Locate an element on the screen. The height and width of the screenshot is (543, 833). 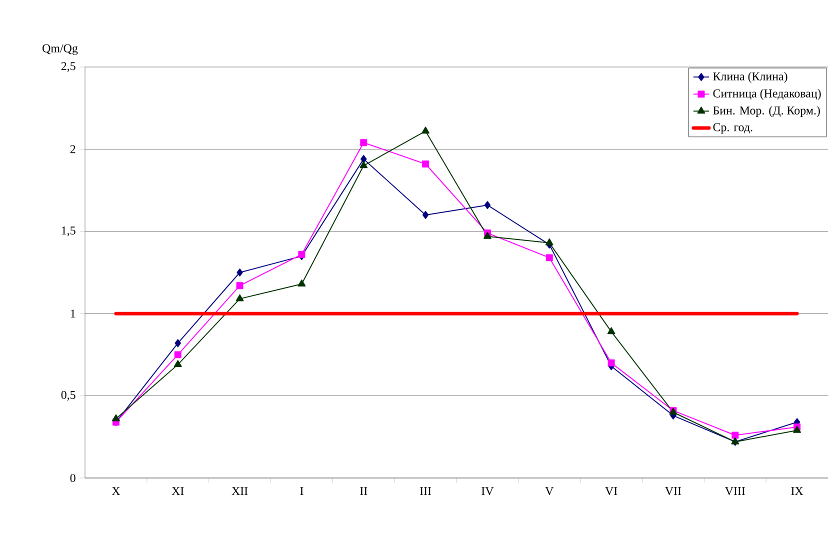
y-tick-label: 2 is located at coordinates (73, 149).